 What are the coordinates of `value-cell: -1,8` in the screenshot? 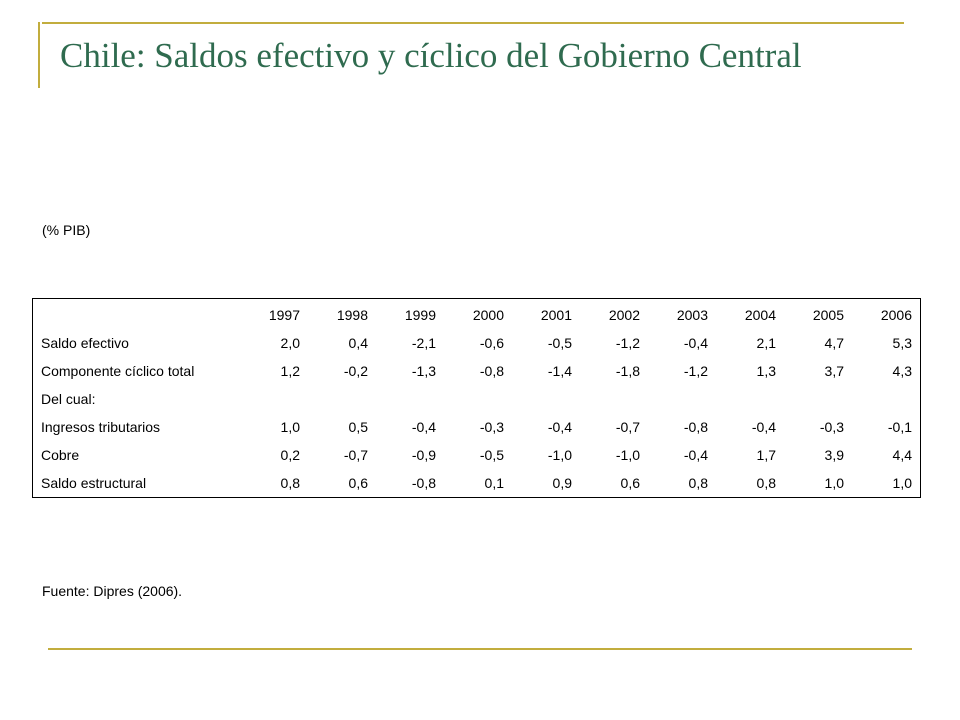 It's located at (627, 371).